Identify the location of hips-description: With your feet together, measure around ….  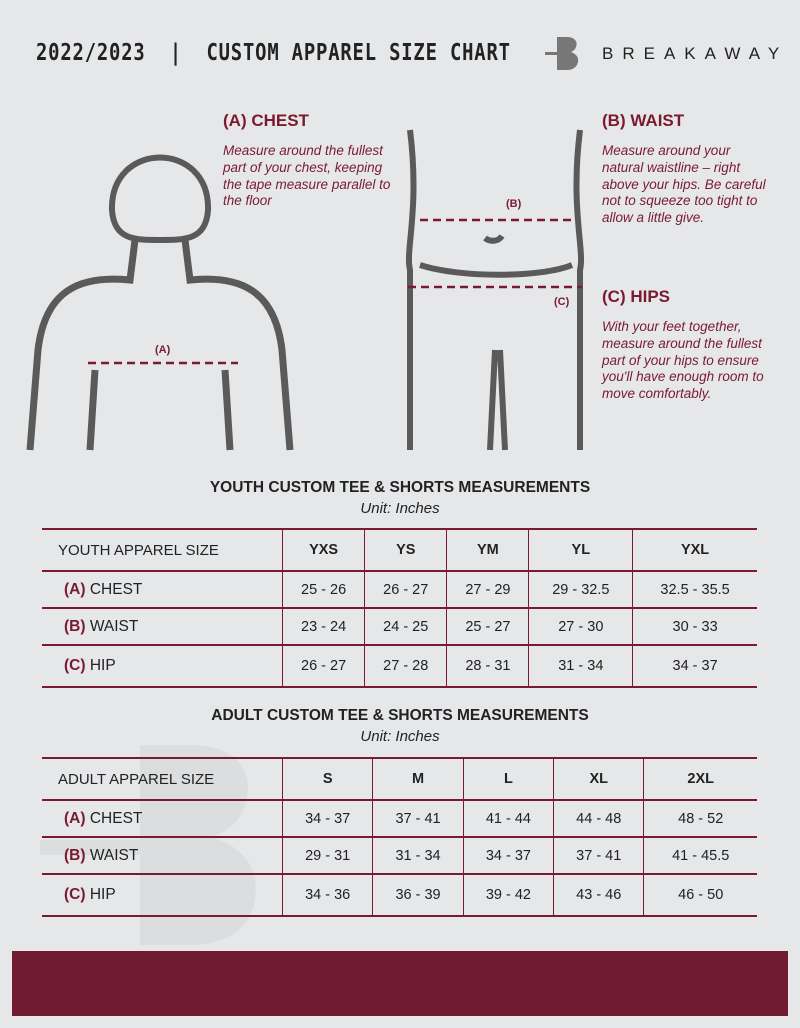
(683, 360).